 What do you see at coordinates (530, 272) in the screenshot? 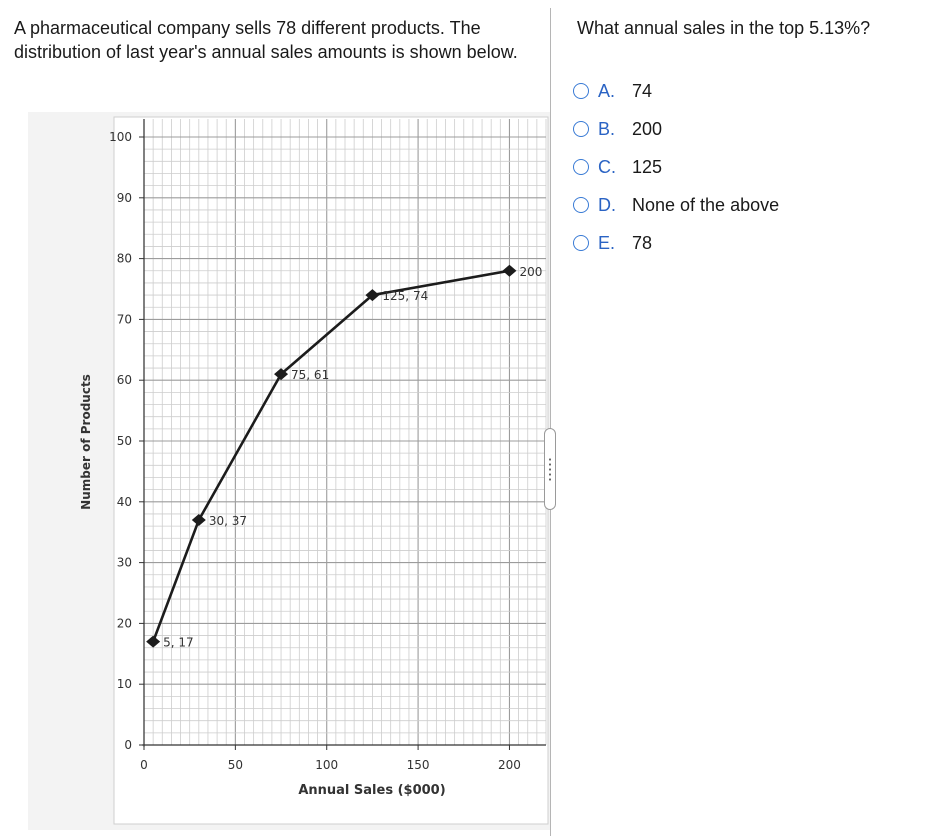
I see `data-point-label: 200` at bounding box center [530, 272].